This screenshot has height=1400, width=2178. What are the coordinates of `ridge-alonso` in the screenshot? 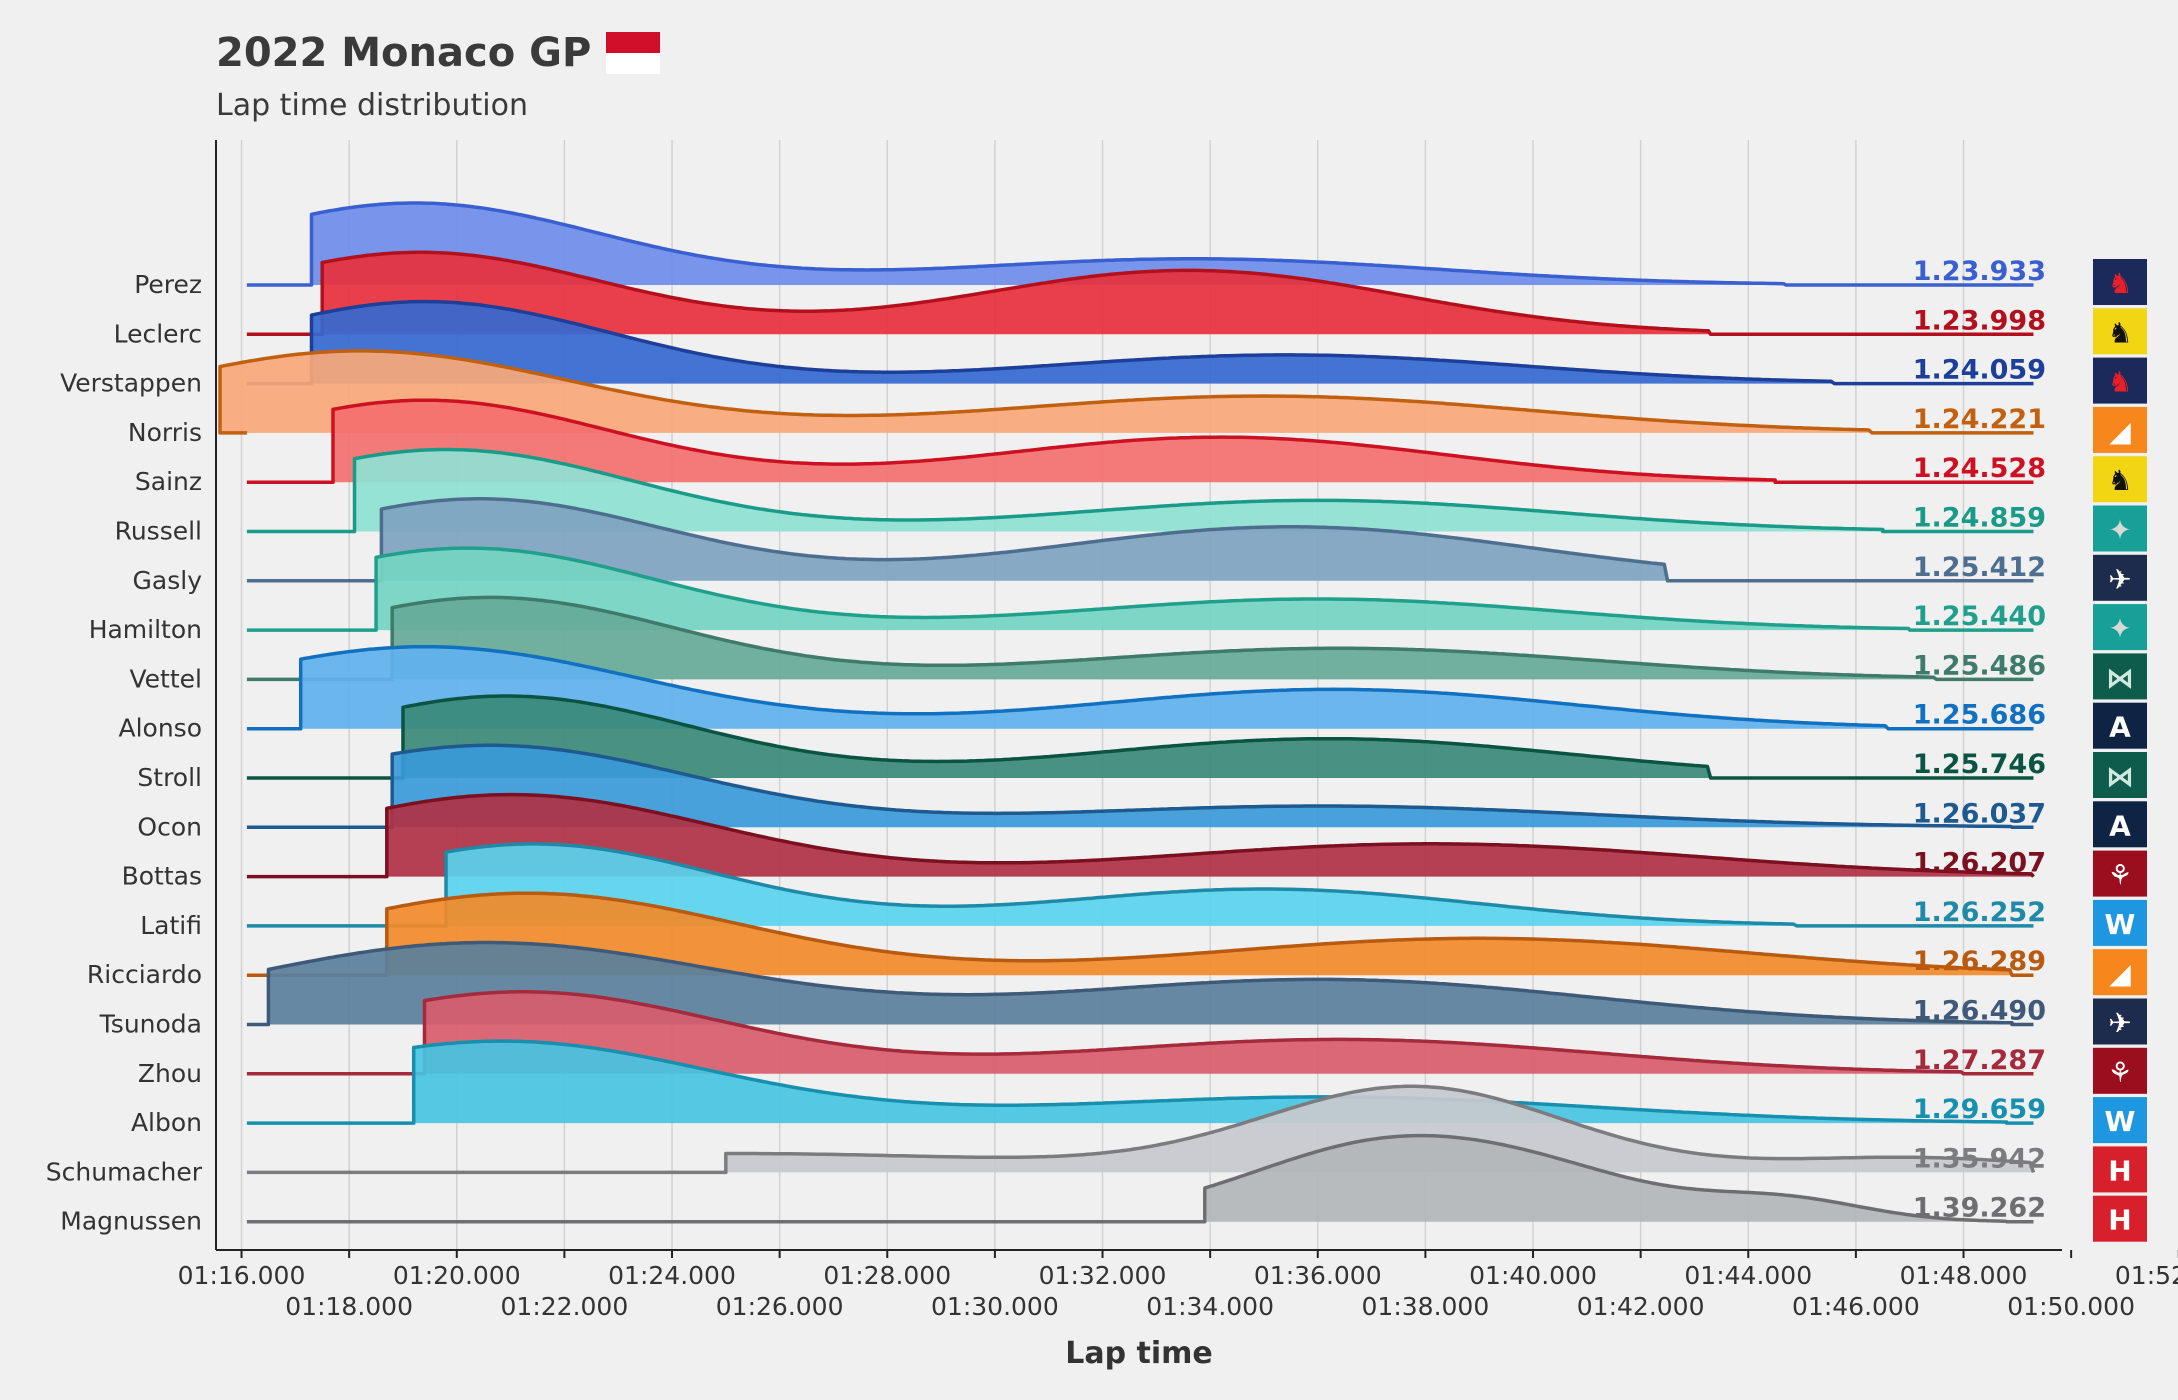 It's located at (1140, 687).